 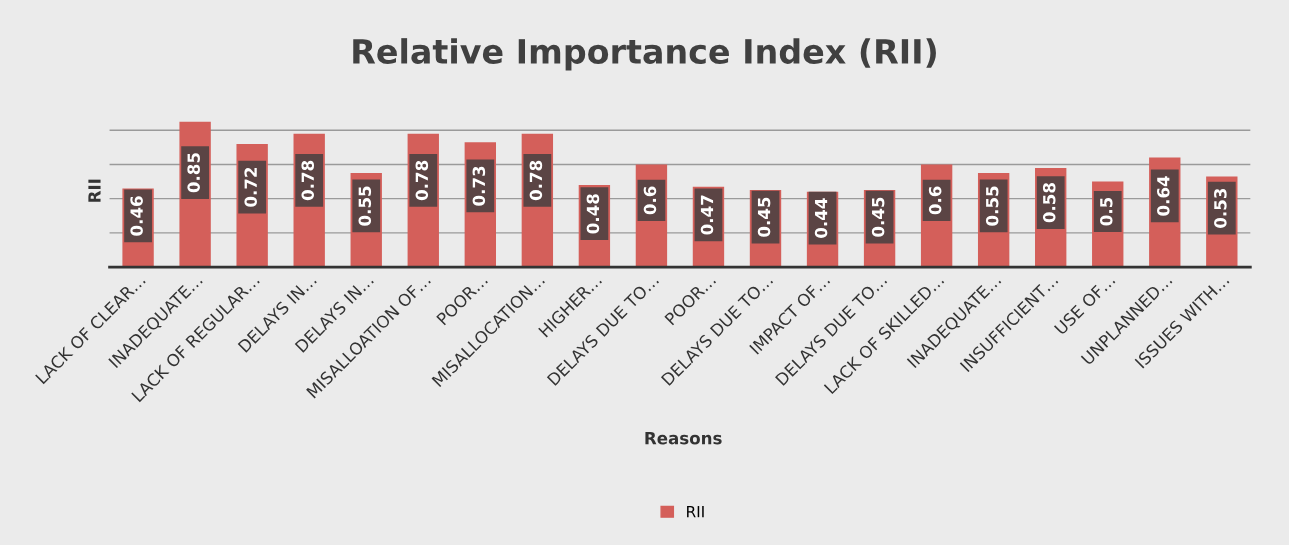 What do you see at coordinates (136, 216) in the screenshot?
I see `data-label: 0.46` at bounding box center [136, 216].